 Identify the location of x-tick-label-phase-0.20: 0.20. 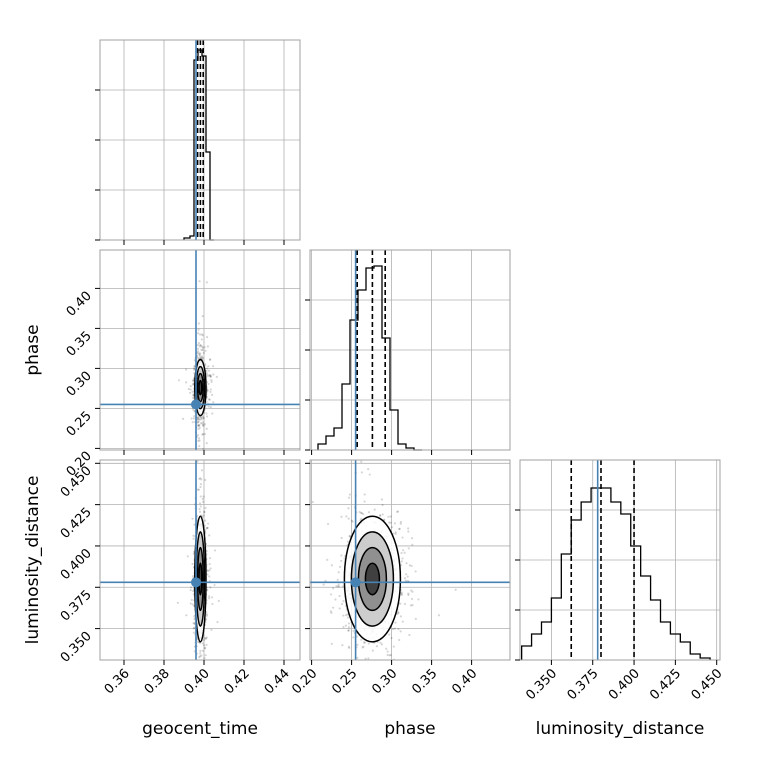
(304, 681).